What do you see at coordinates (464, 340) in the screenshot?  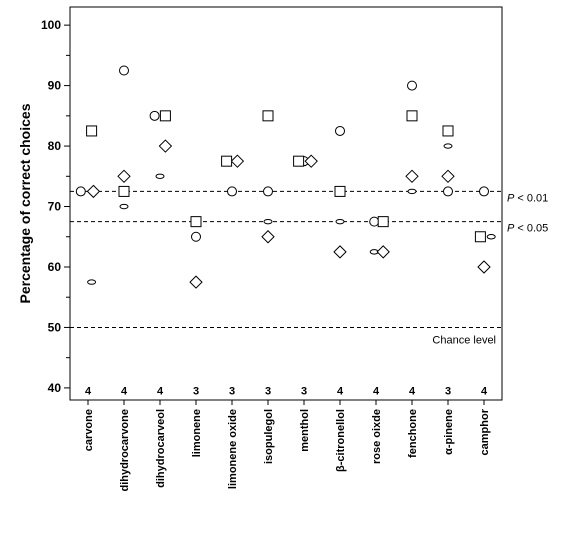 I see `reference-line-label: Chance level` at bounding box center [464, 340].